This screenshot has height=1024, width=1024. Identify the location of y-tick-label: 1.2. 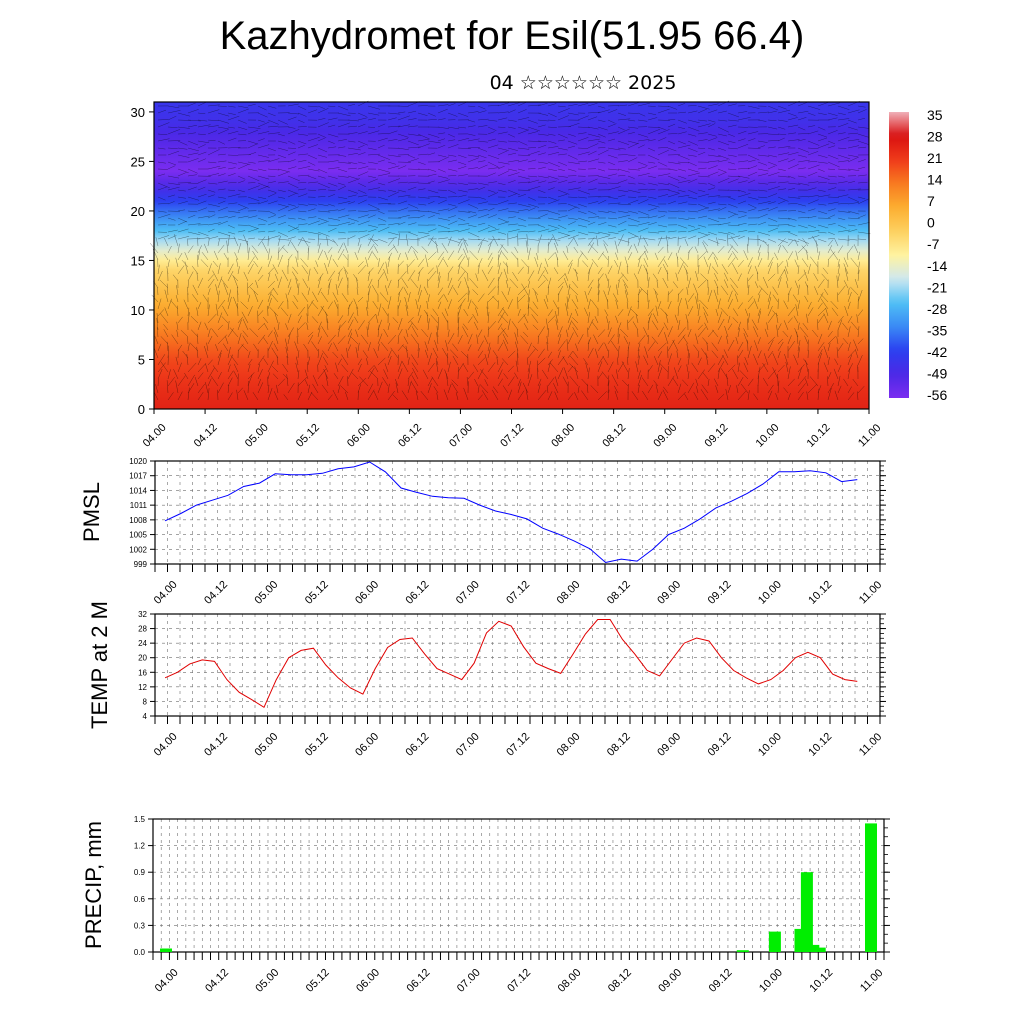
(140, 846).